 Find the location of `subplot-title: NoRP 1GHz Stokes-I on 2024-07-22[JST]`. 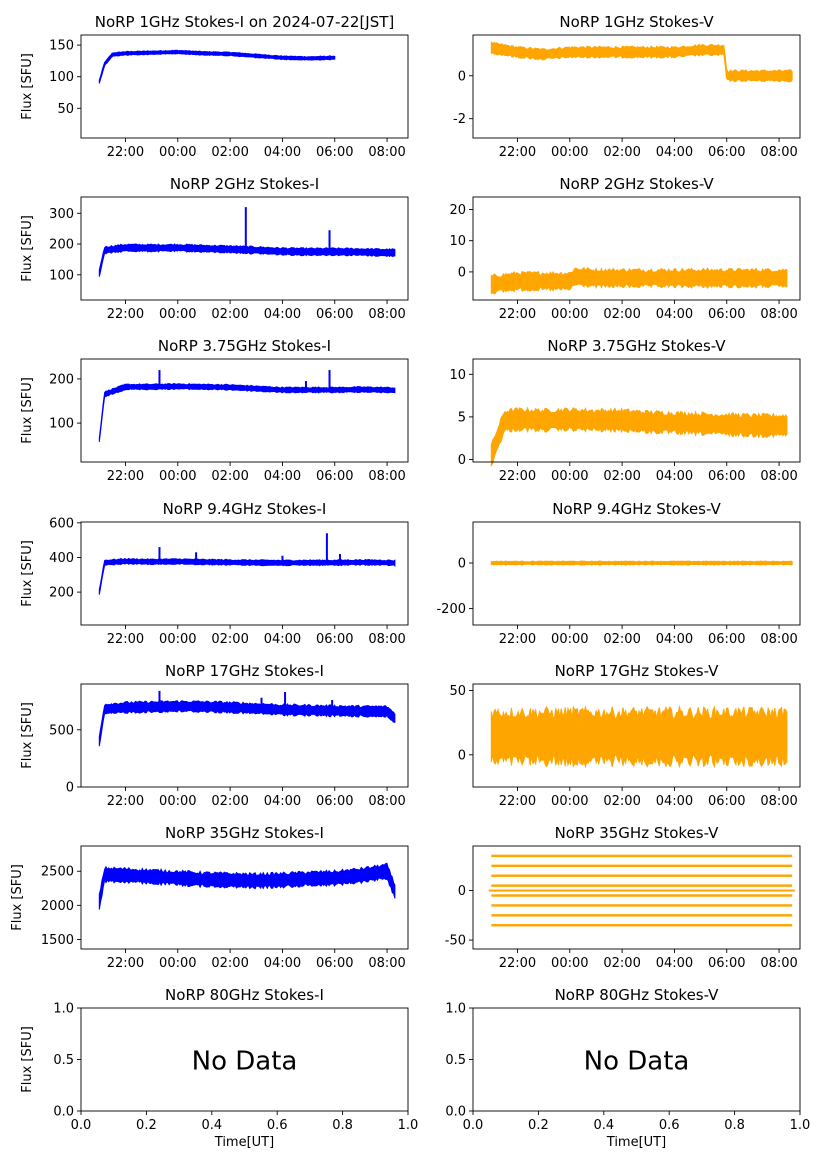

subplot-title: NoRP 1GHz Stokes-I on 2024-07-22[JST] is located at coordinates (245, 22).